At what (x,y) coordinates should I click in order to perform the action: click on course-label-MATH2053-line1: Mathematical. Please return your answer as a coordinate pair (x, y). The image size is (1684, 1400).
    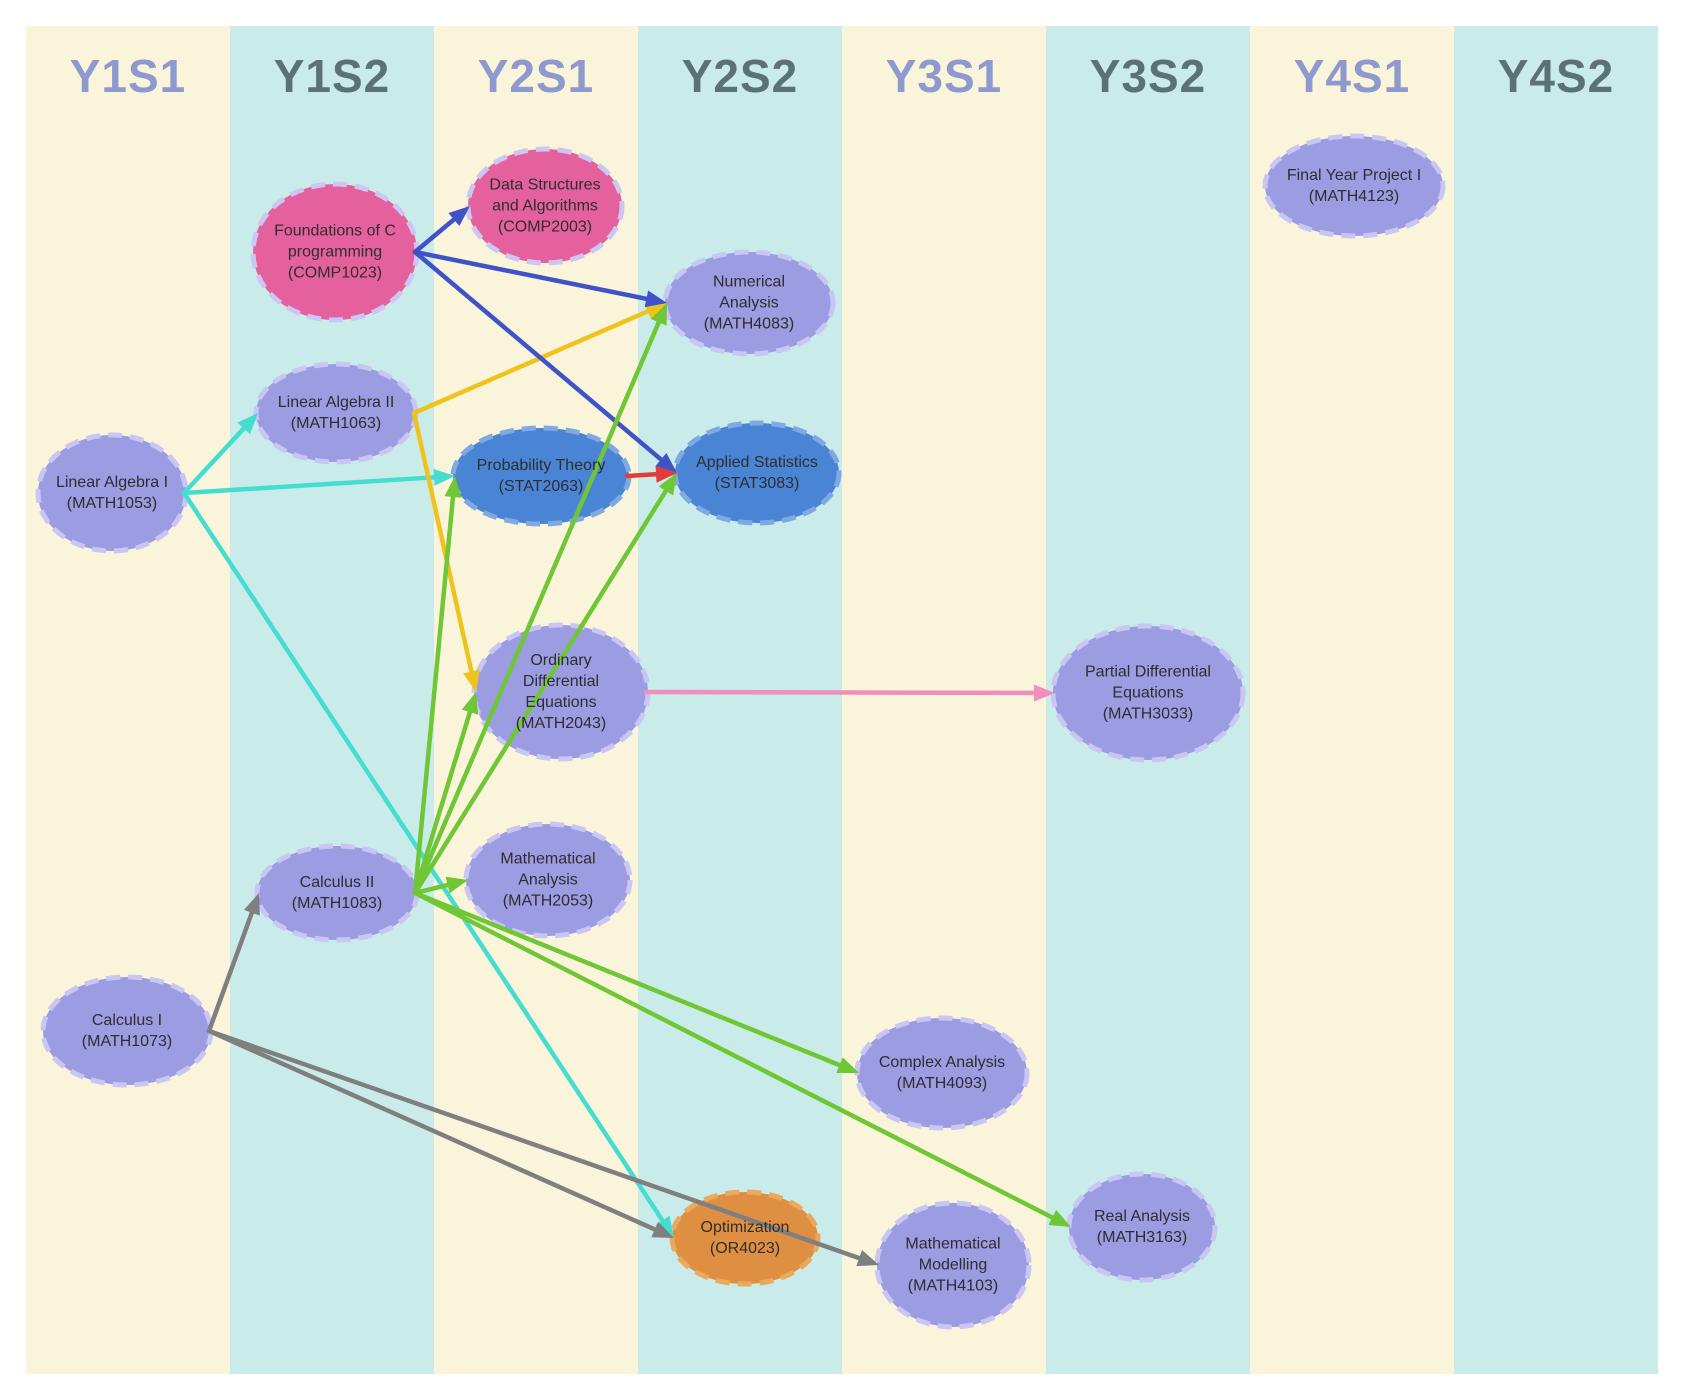
    Looking at the image, I should click on (547, 859).